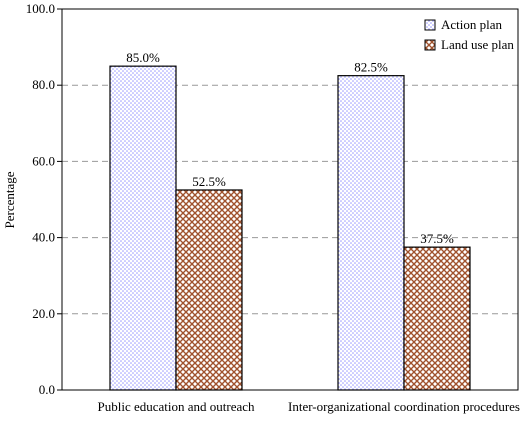  What do you see at coordinates (47, 389) in the screenshot?
I see `y-tick-label: 0.0` at bounding box center [47, 389].